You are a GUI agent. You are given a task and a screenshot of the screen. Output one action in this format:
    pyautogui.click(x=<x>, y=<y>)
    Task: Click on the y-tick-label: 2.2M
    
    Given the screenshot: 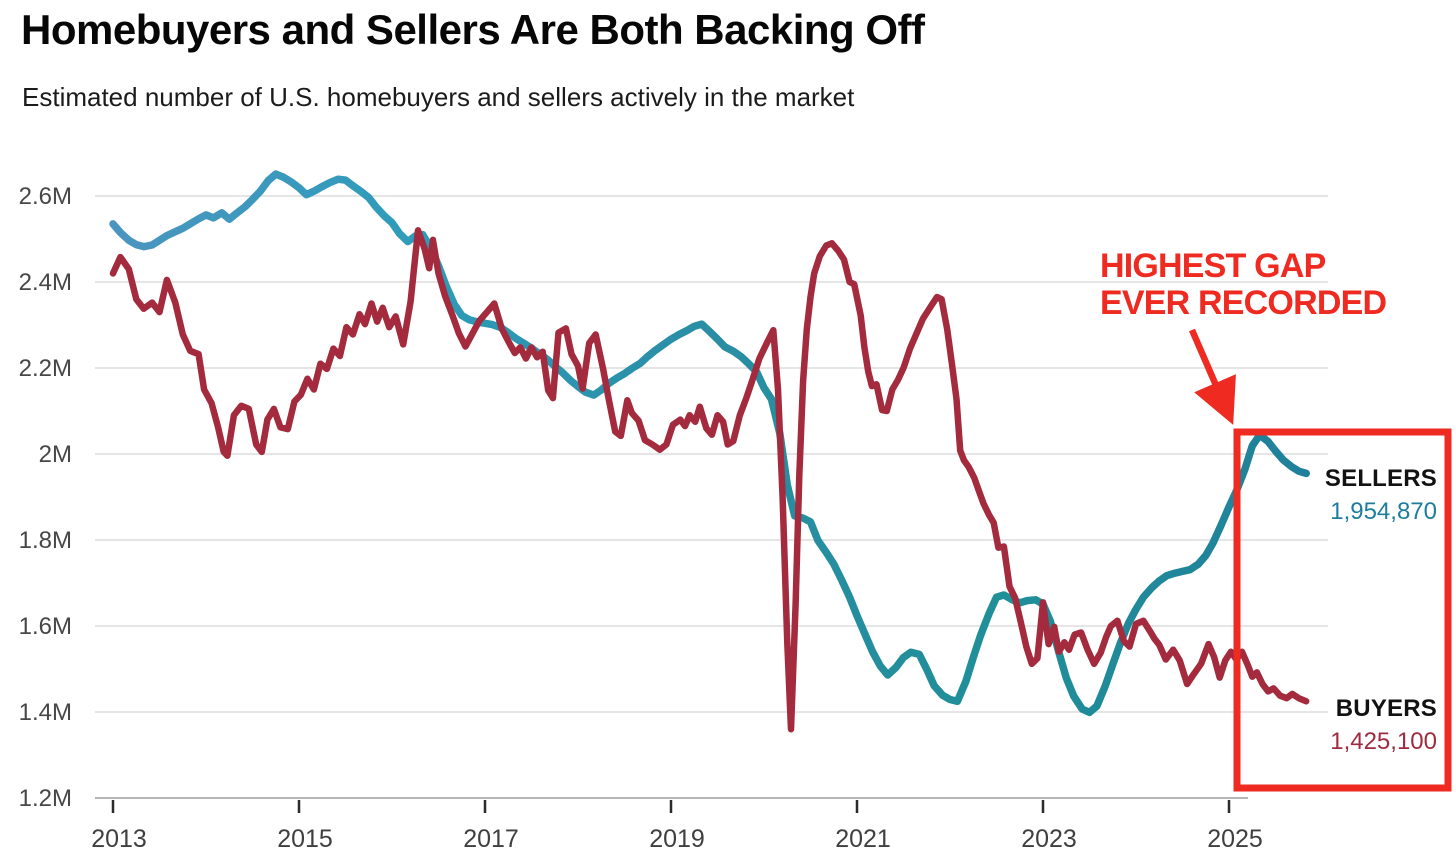 What is the action you would take?
    pyautogui.click(x=45, y=368)
    